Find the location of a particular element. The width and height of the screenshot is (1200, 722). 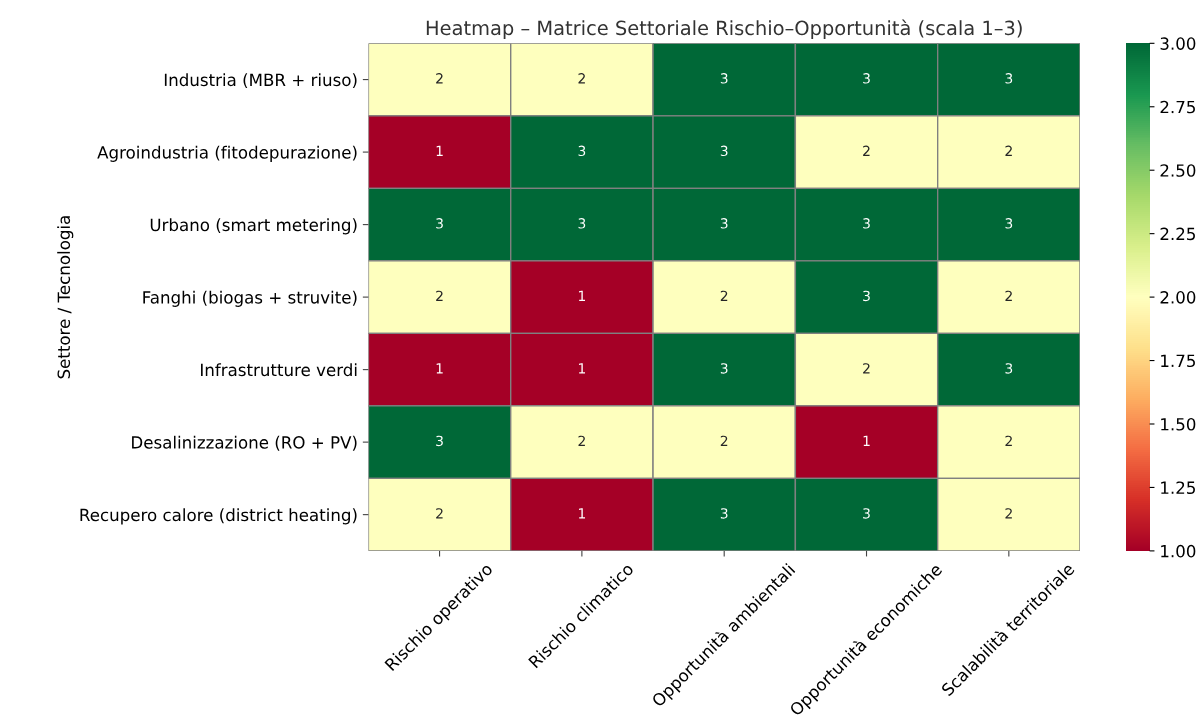

color-bar-label: 2.25 is located at coordinates (1177, 234).